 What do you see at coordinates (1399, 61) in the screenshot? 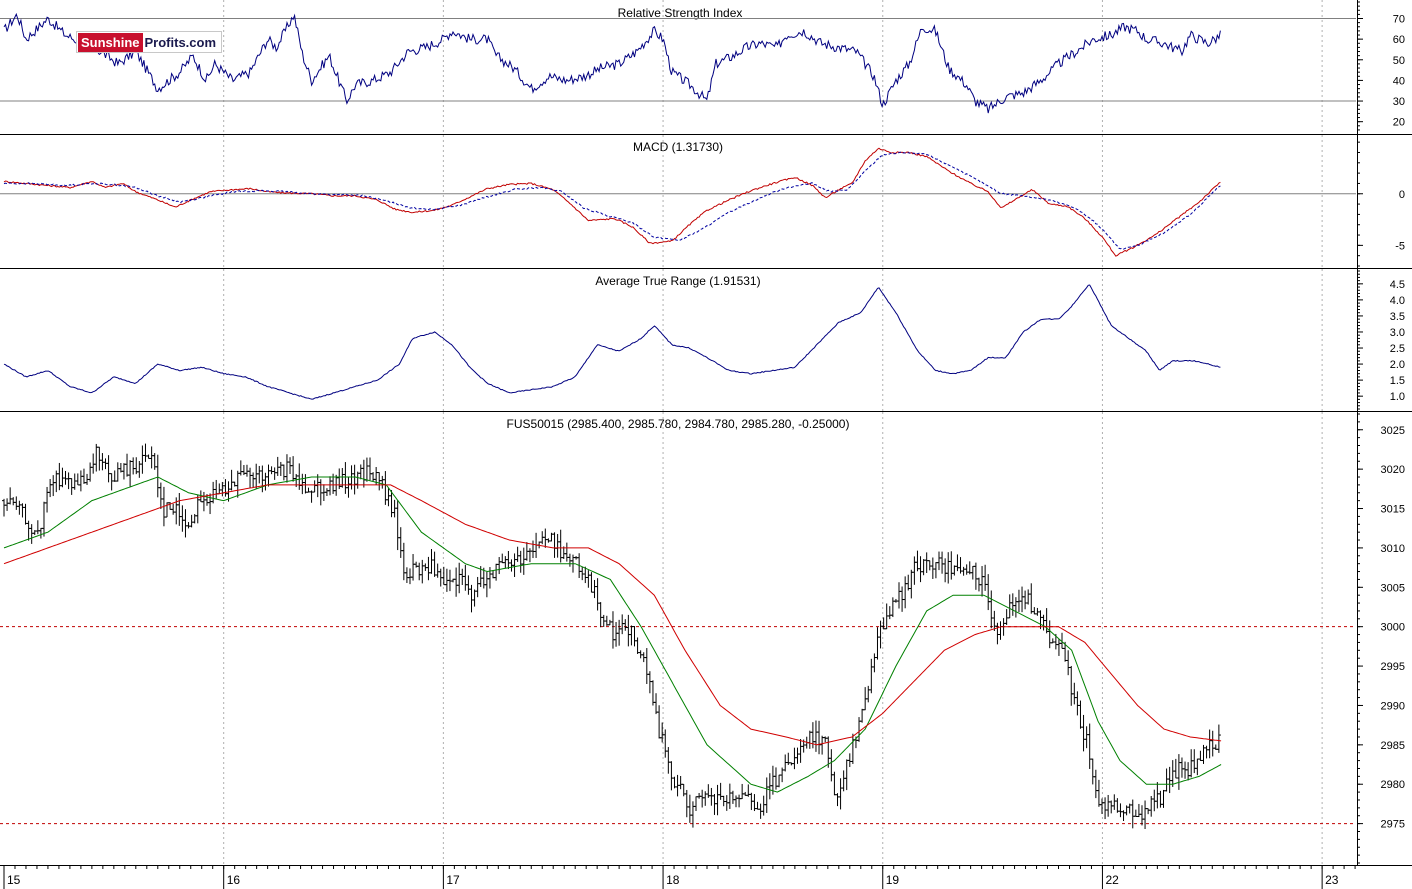
I see `y-tick-label: 50` at bounding box center [1399, 61].